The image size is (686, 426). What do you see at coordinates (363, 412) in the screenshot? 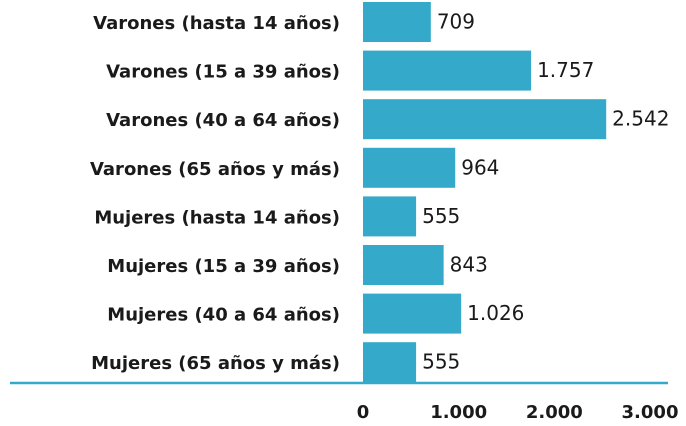
I see `x-tick-label: 0` at bounding box center [363, 412].